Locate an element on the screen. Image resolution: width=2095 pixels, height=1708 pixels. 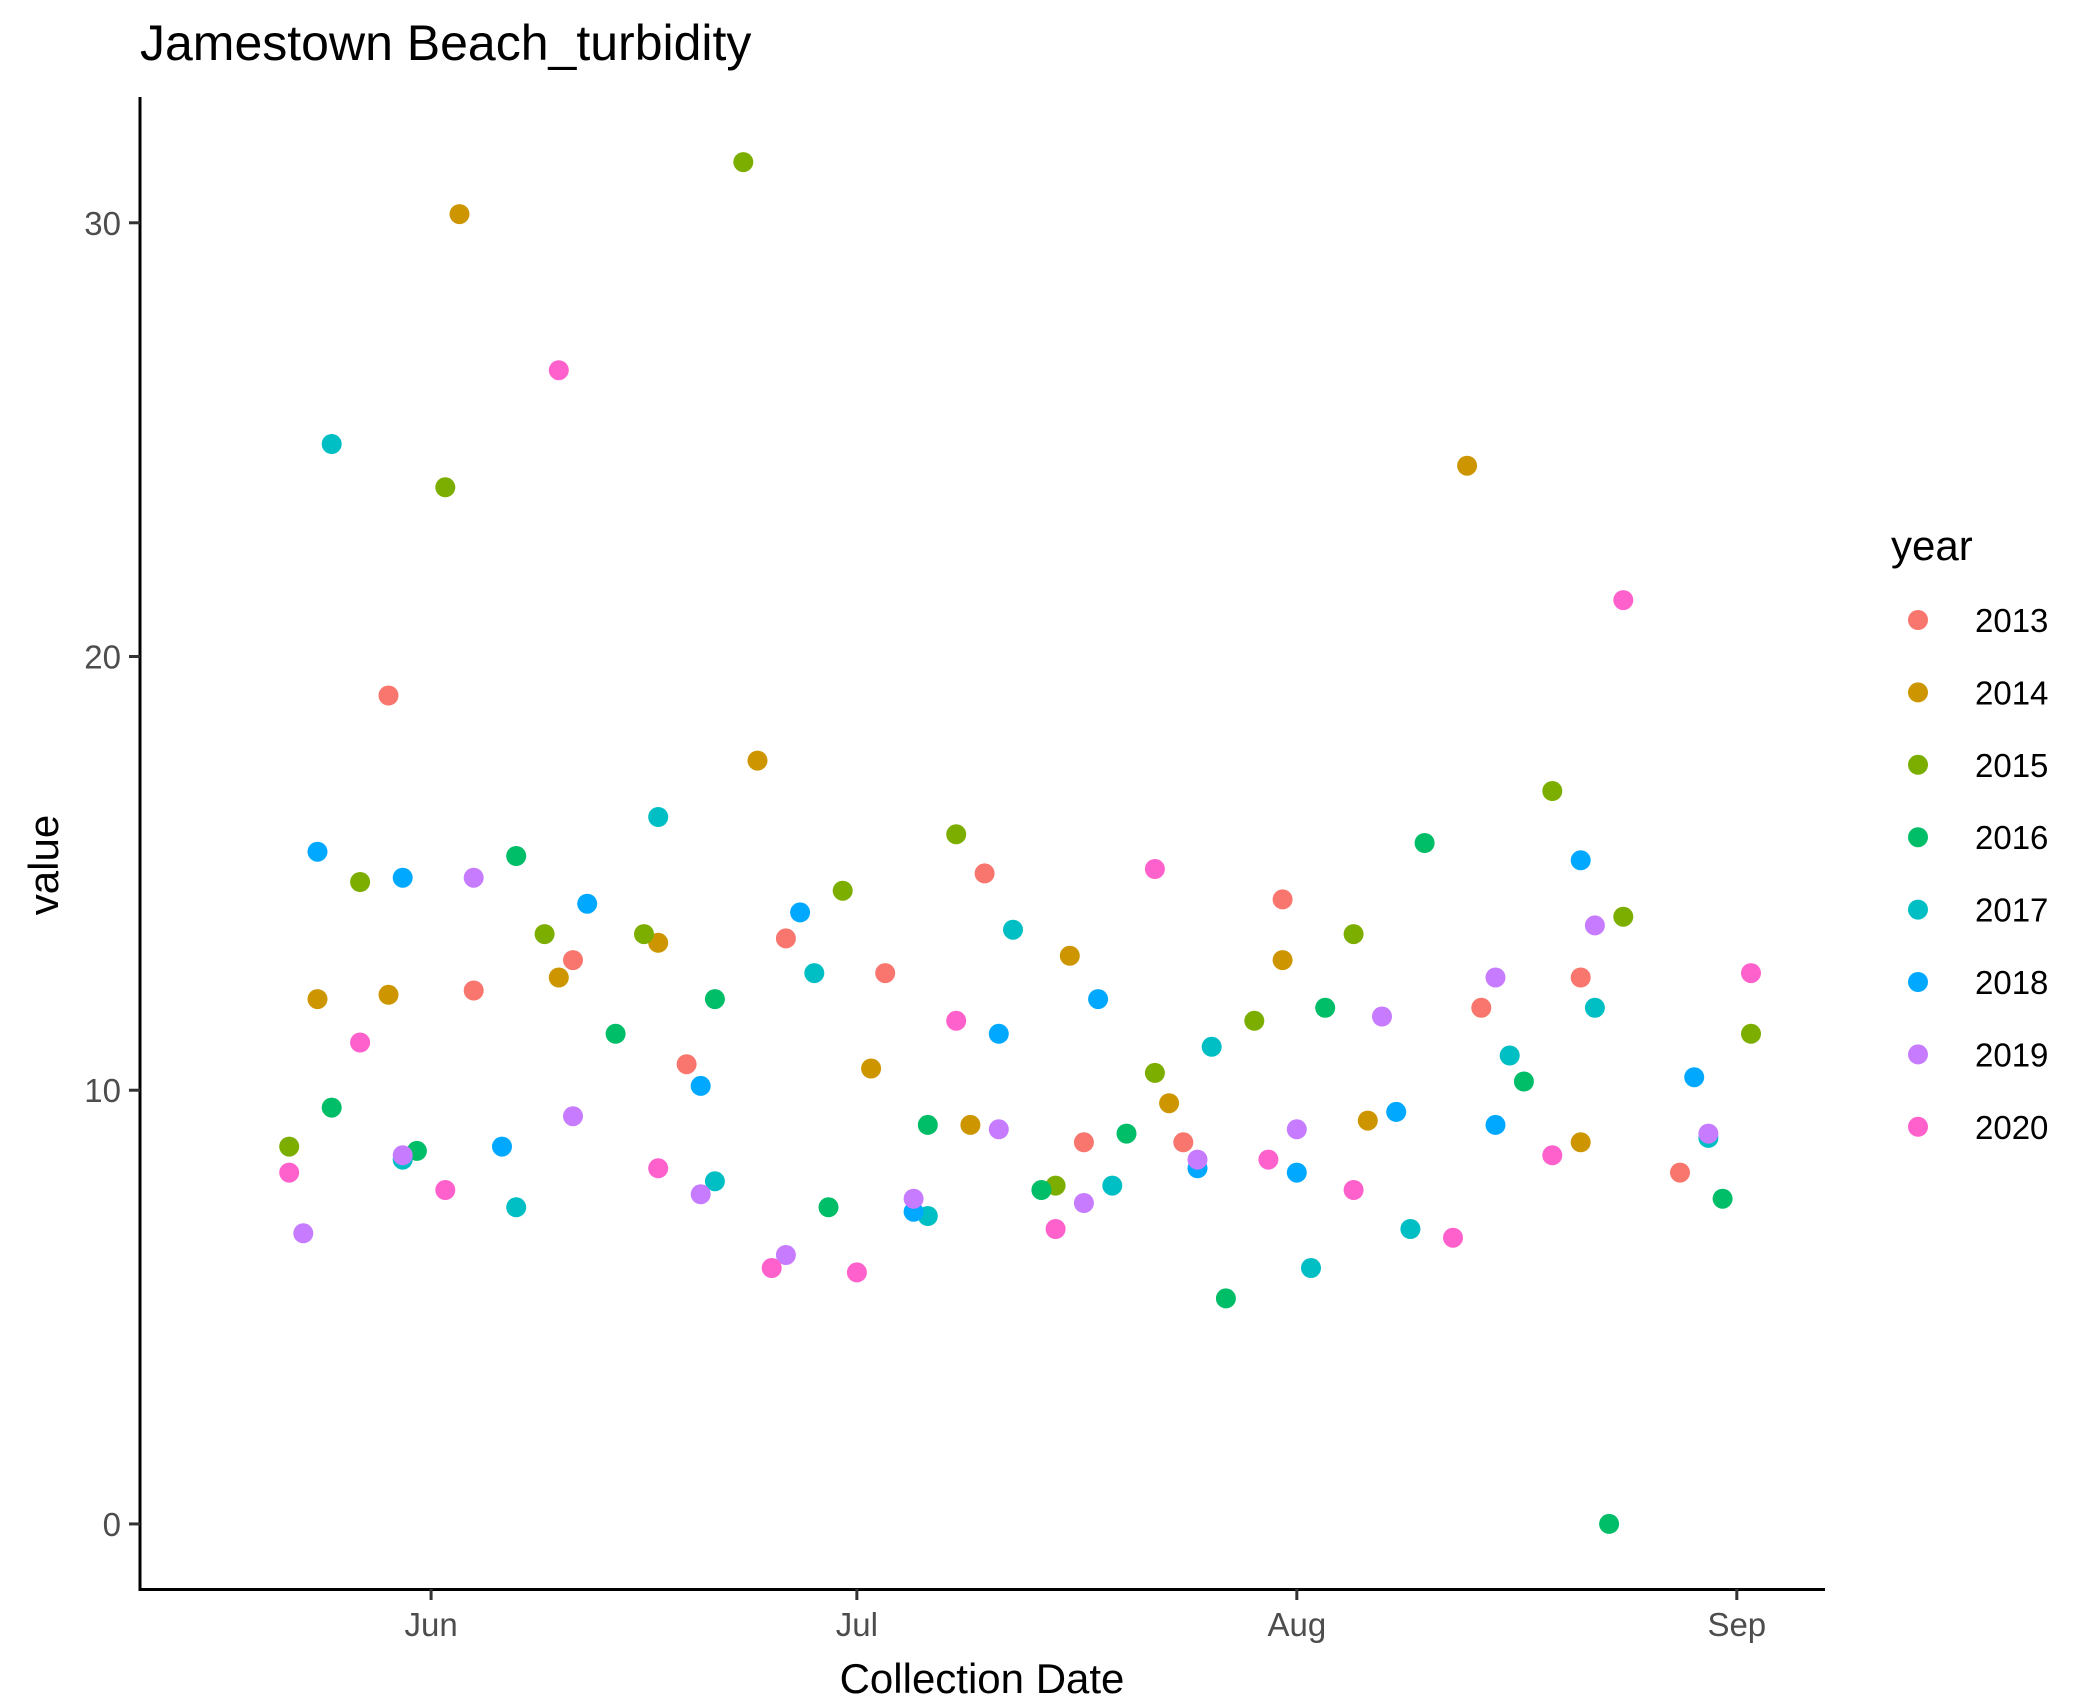
legend-key-2013 is located at coordinates (1918, 620).